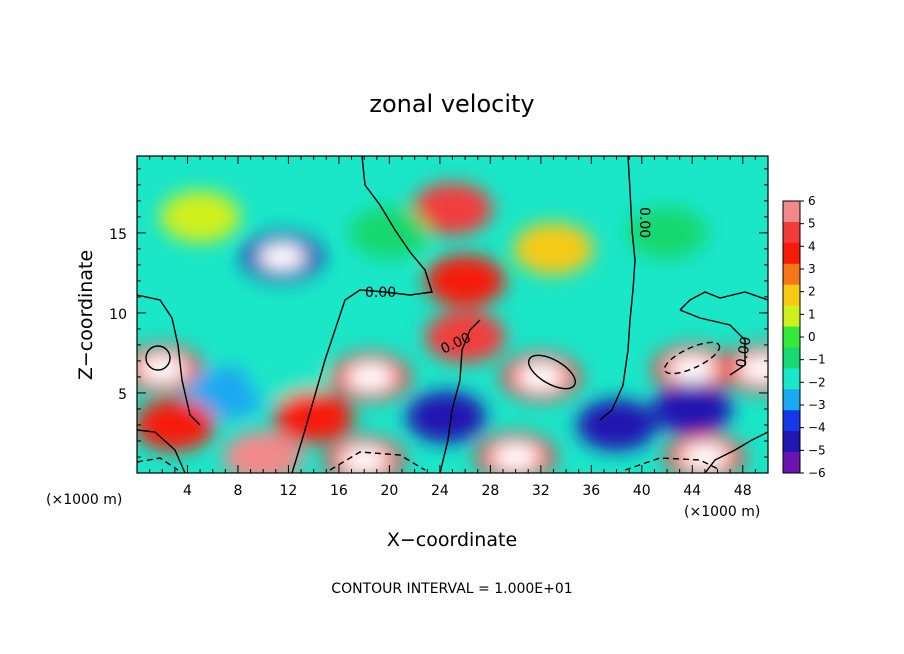  Describe the element at coordinates (451, 104) in the screenshot. I see `chart-title: zonal velocity` at that location.